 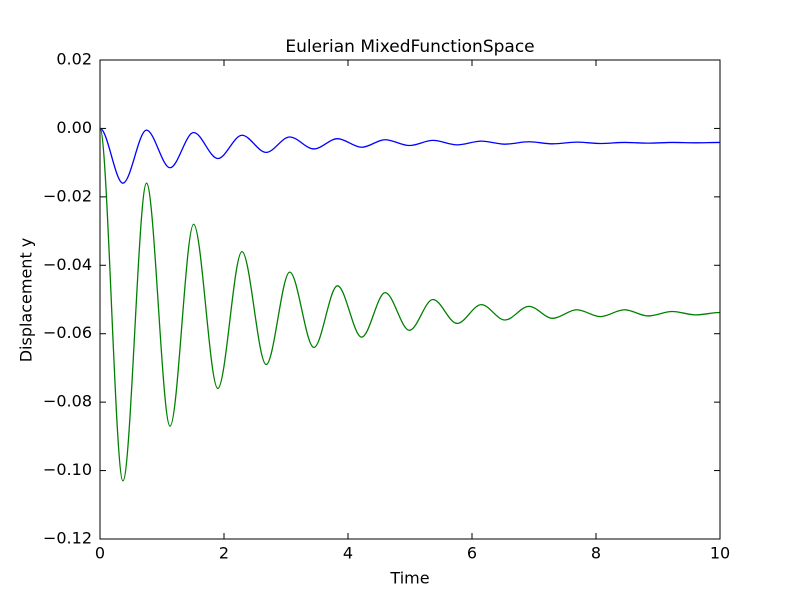 I want to click on y-tick-label: −0.06, so click(x=67, y=332).